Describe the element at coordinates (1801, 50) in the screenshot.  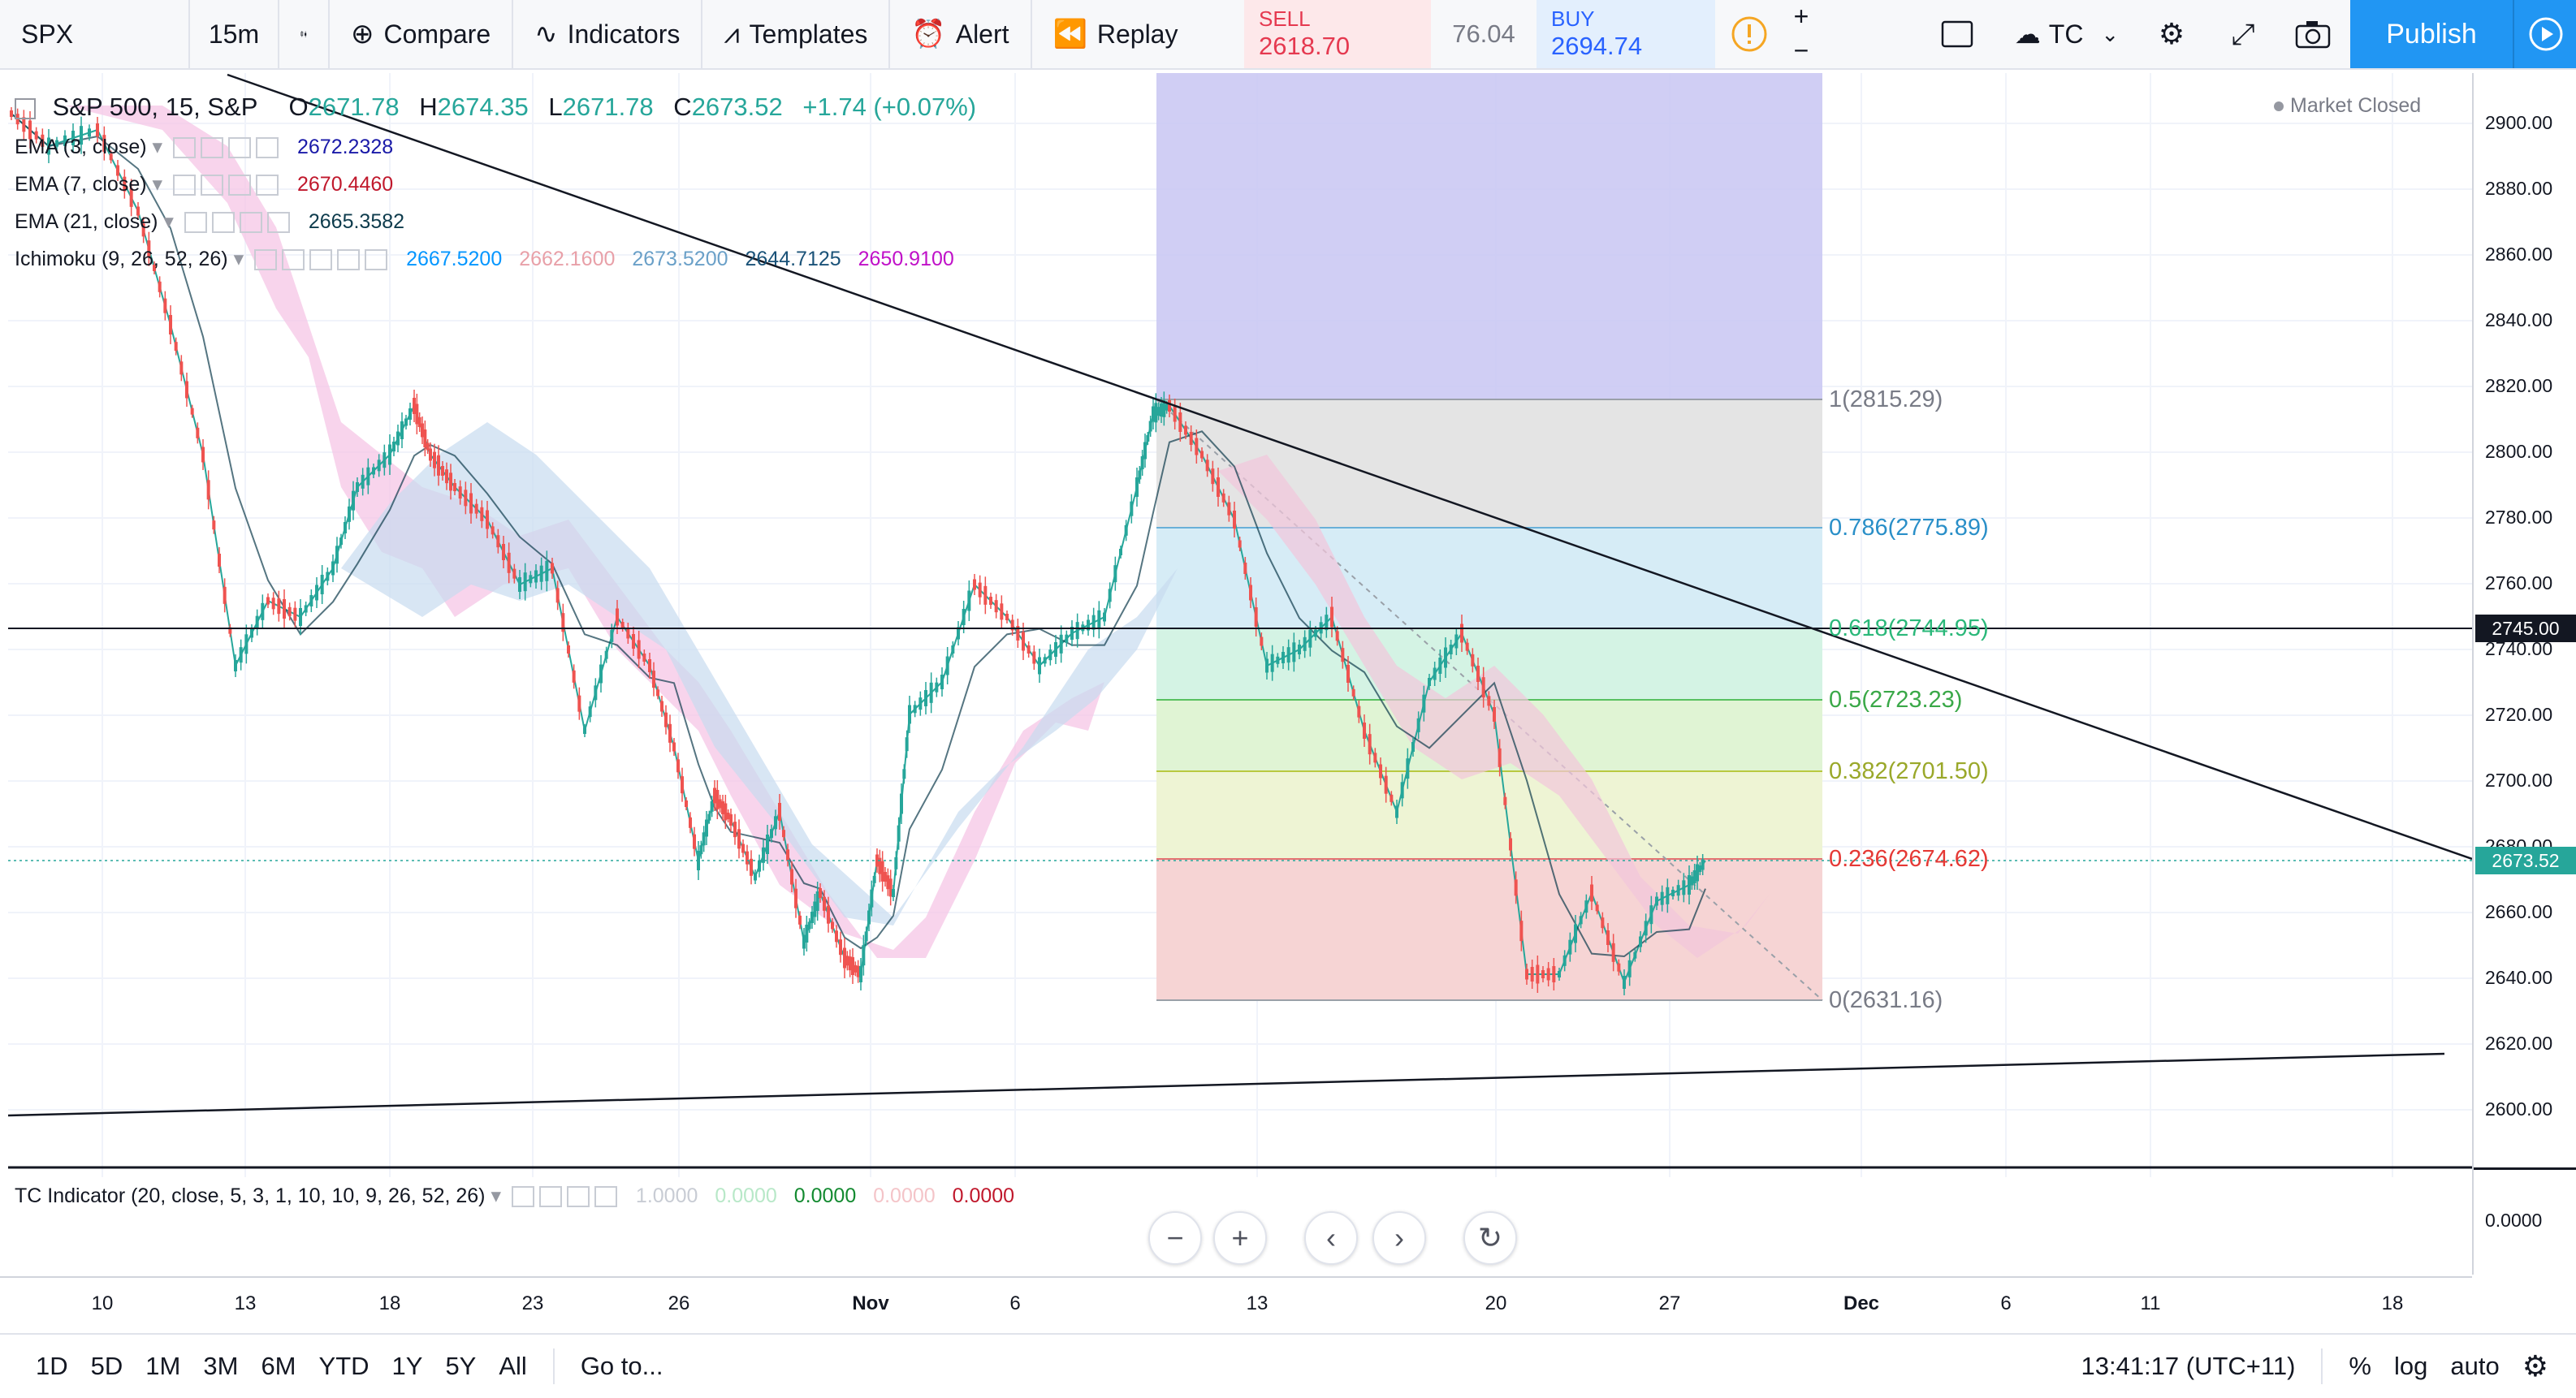
I see `zoom-out-button: −` at that location.